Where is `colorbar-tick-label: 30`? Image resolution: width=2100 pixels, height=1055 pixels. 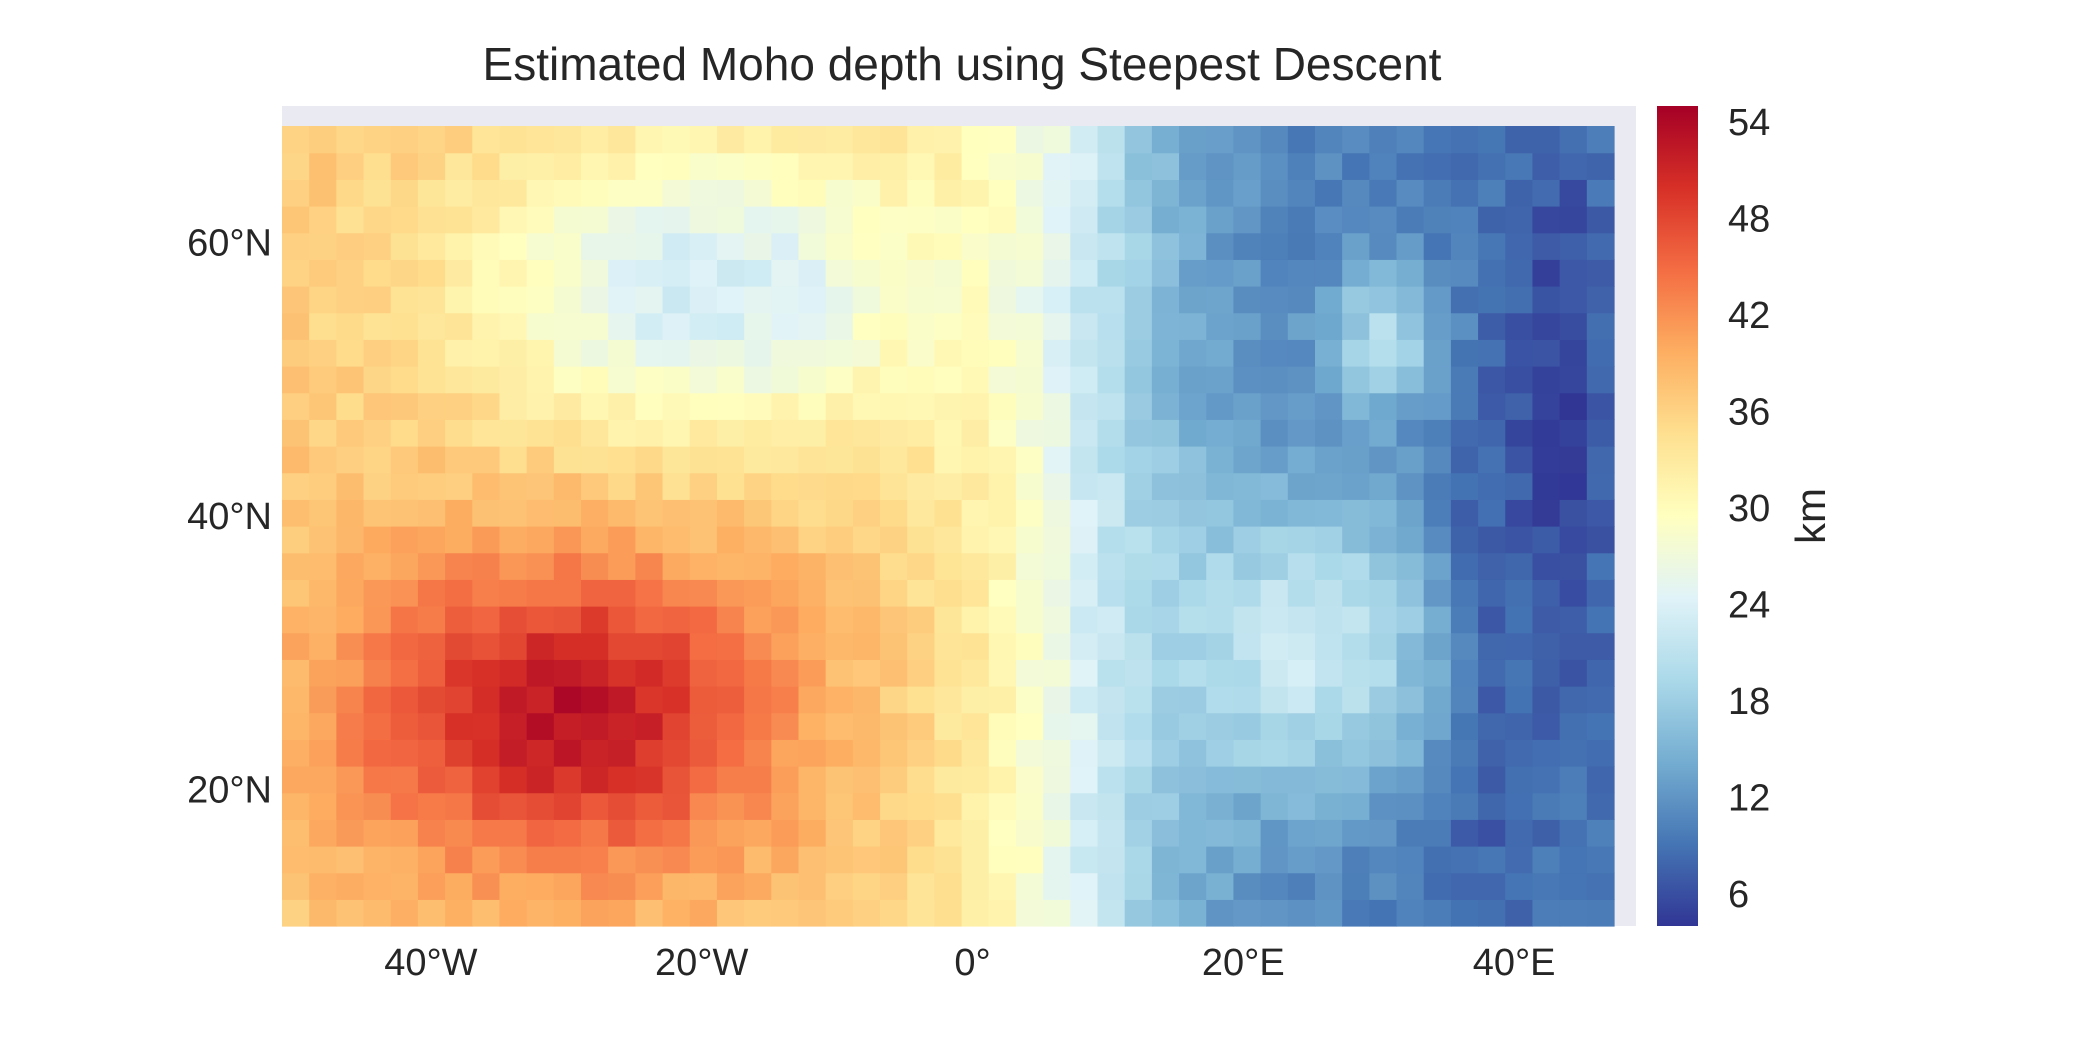
colorbar-tick-label: 30 is located at coordinates (1749, 509).